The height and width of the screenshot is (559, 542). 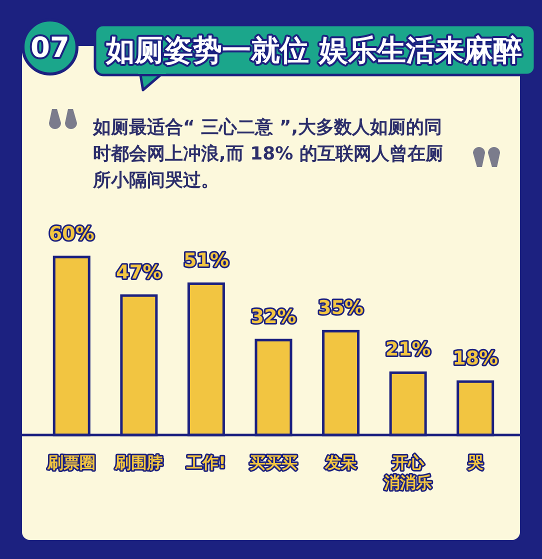 What do you see at coordinates (341, 462) in the screenshot?
I see `x-tick-label: 发呆` at bounding box center [341, 462].